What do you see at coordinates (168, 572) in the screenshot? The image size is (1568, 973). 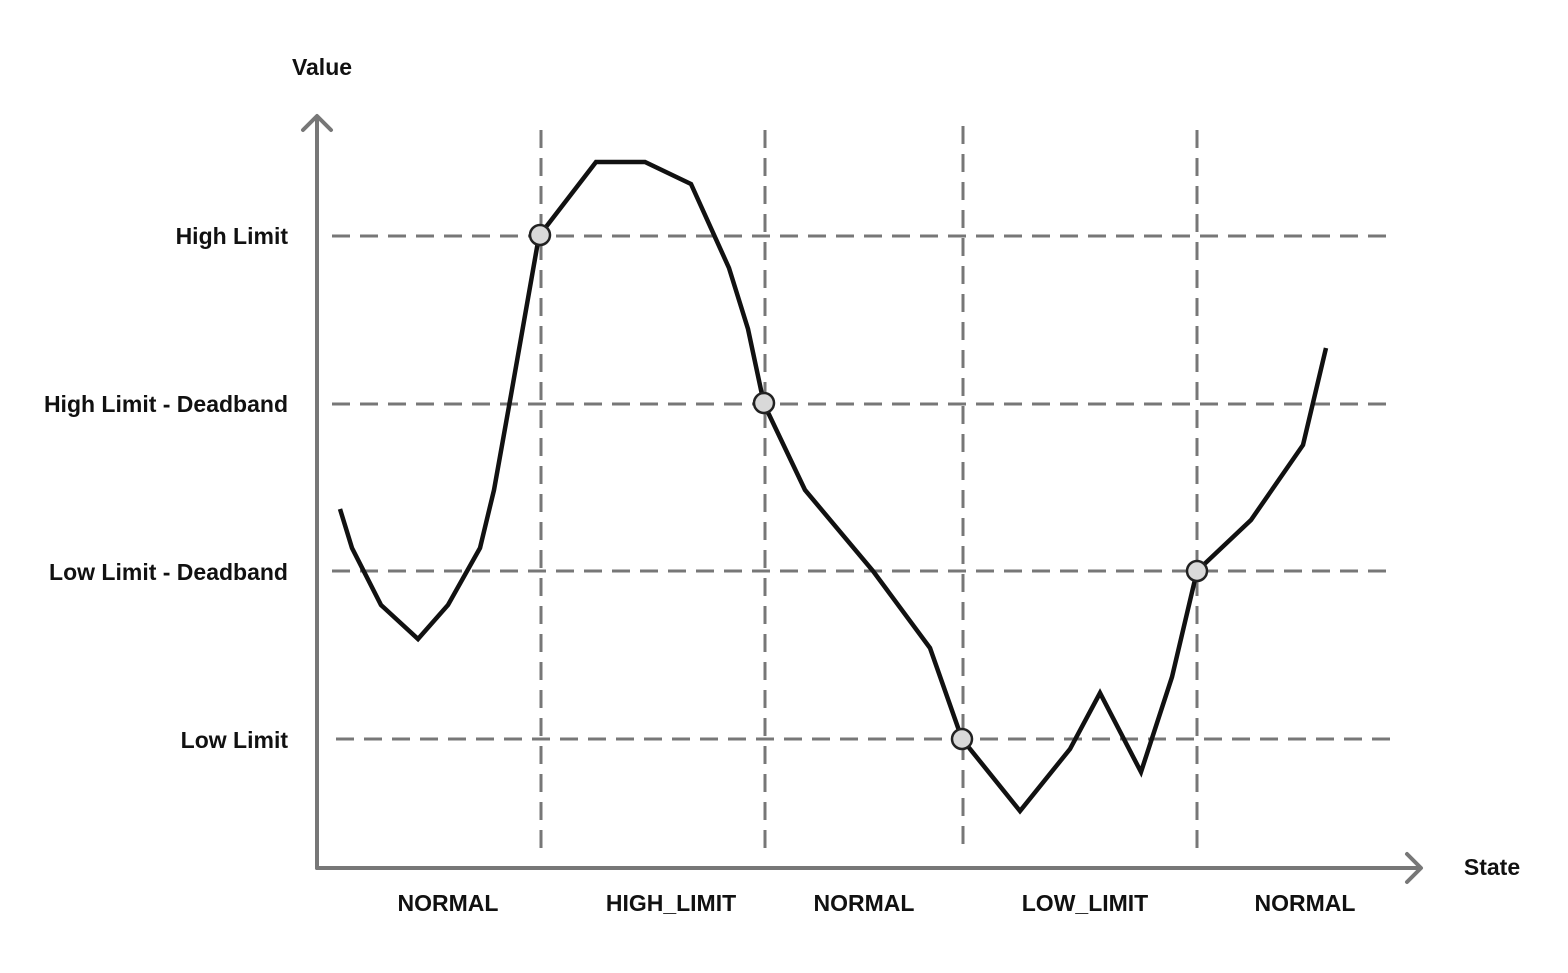 I see `level-label-low-limit-deadband: Low Limit - Deadband` at bounding box center [168, 572].